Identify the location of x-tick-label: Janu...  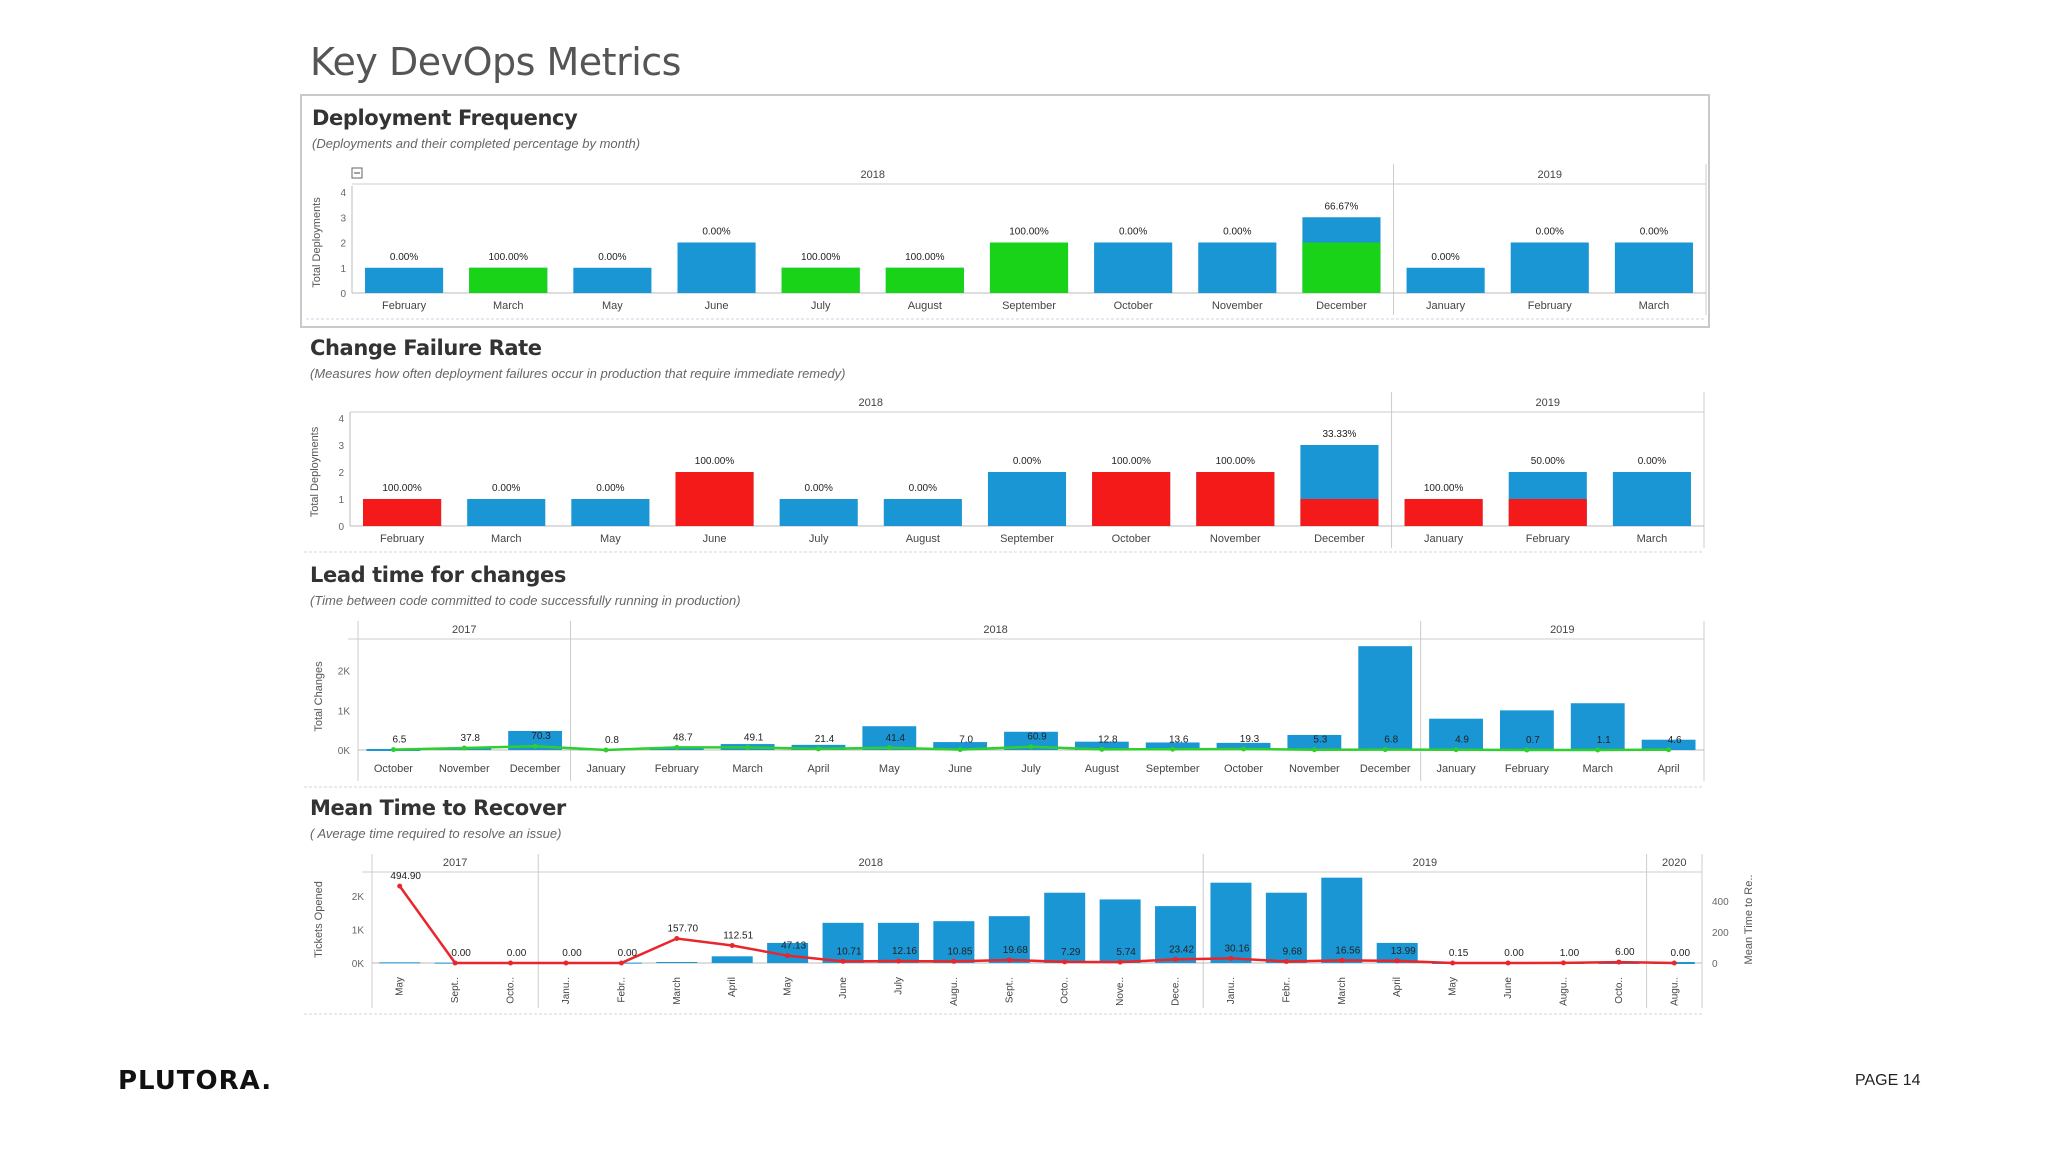
(566, 990).